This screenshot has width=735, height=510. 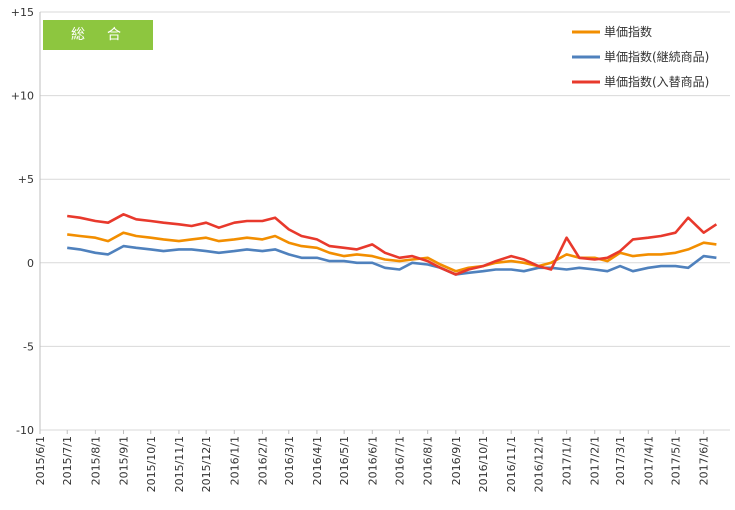 I want to click on series-lines, so click(x=392, y=244).